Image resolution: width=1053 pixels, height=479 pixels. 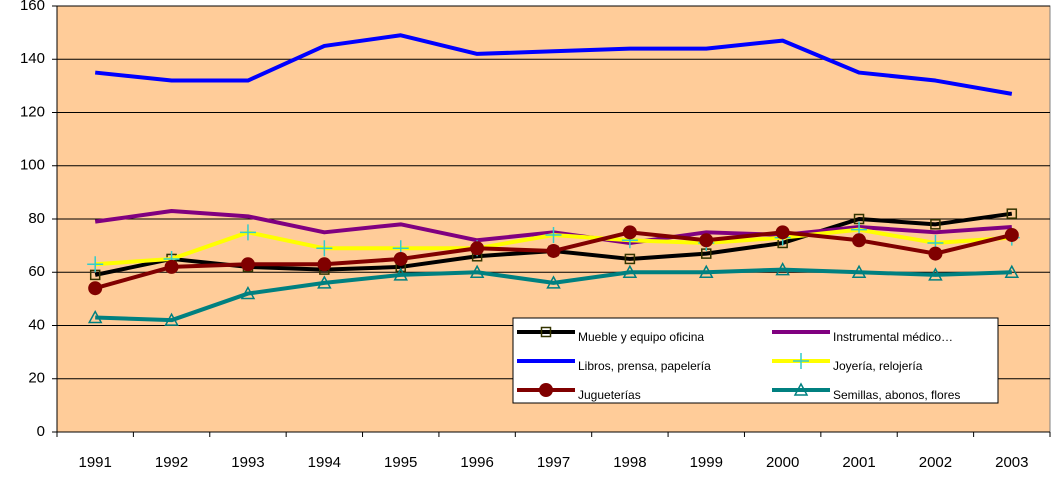 What do you see at coordinates (36, 218) in the screenshot?
I see `y-tick-label: 80` at bounding box center [36, 218].